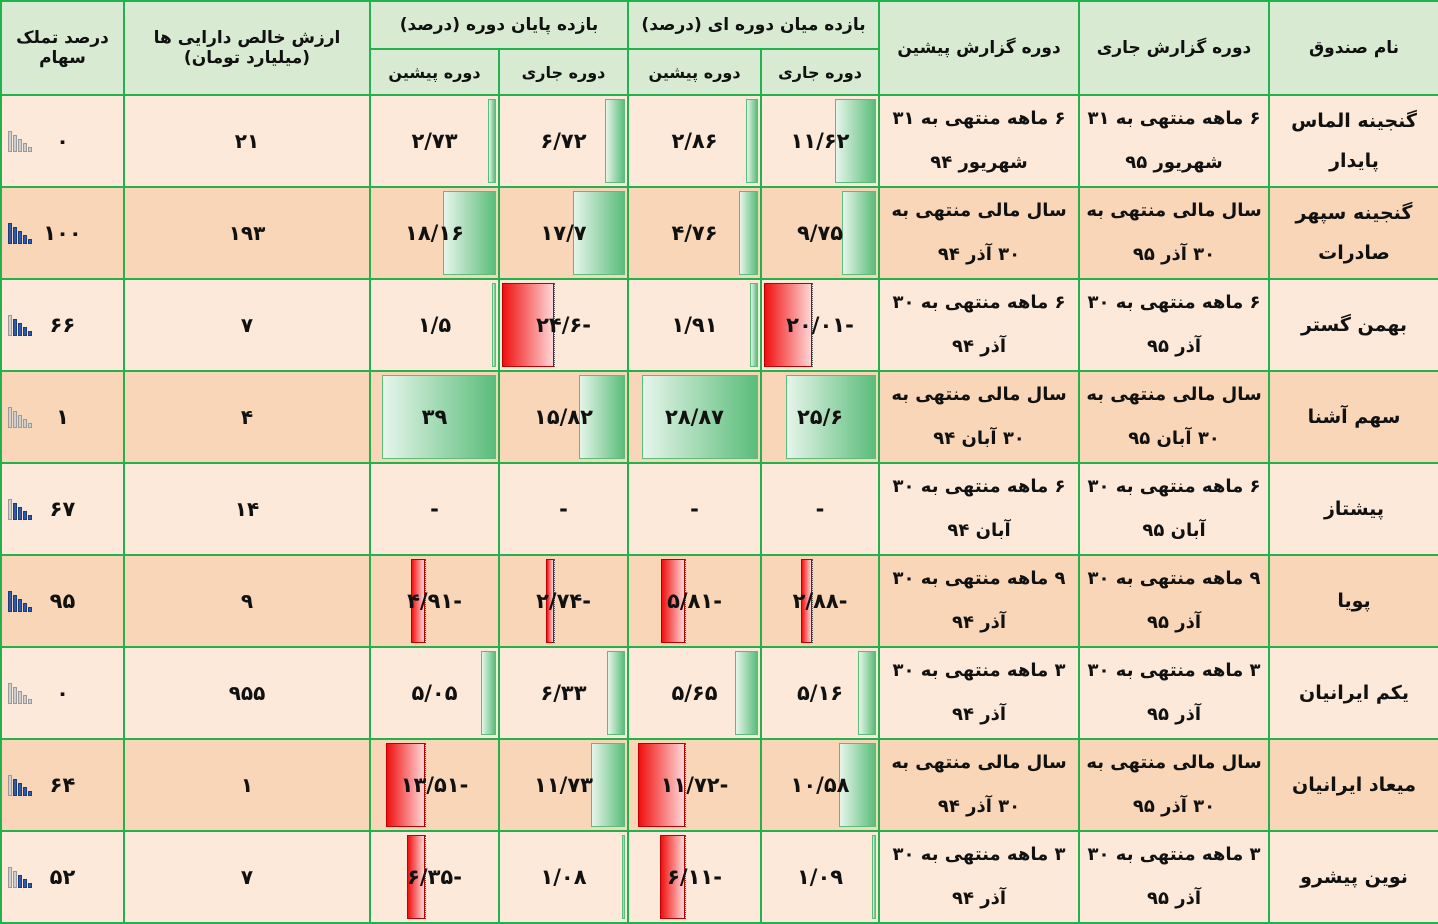 This screenshot has width=1438, height=924. I want to click on nav-value: ۱۹۳, so click(247, 233).